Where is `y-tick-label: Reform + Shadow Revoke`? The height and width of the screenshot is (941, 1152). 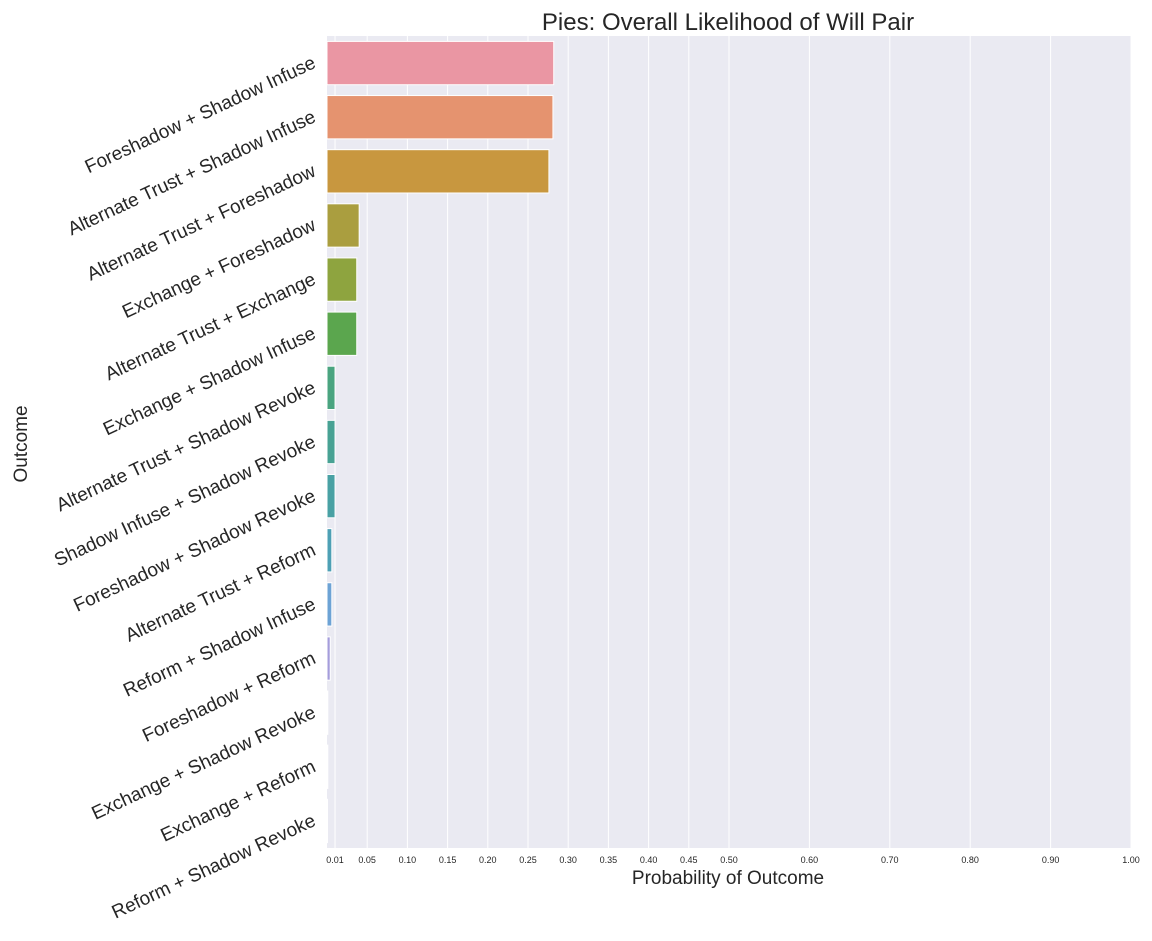 y-tick-label: Reform + Shadow Revoke is located at coordinates (214, 866).